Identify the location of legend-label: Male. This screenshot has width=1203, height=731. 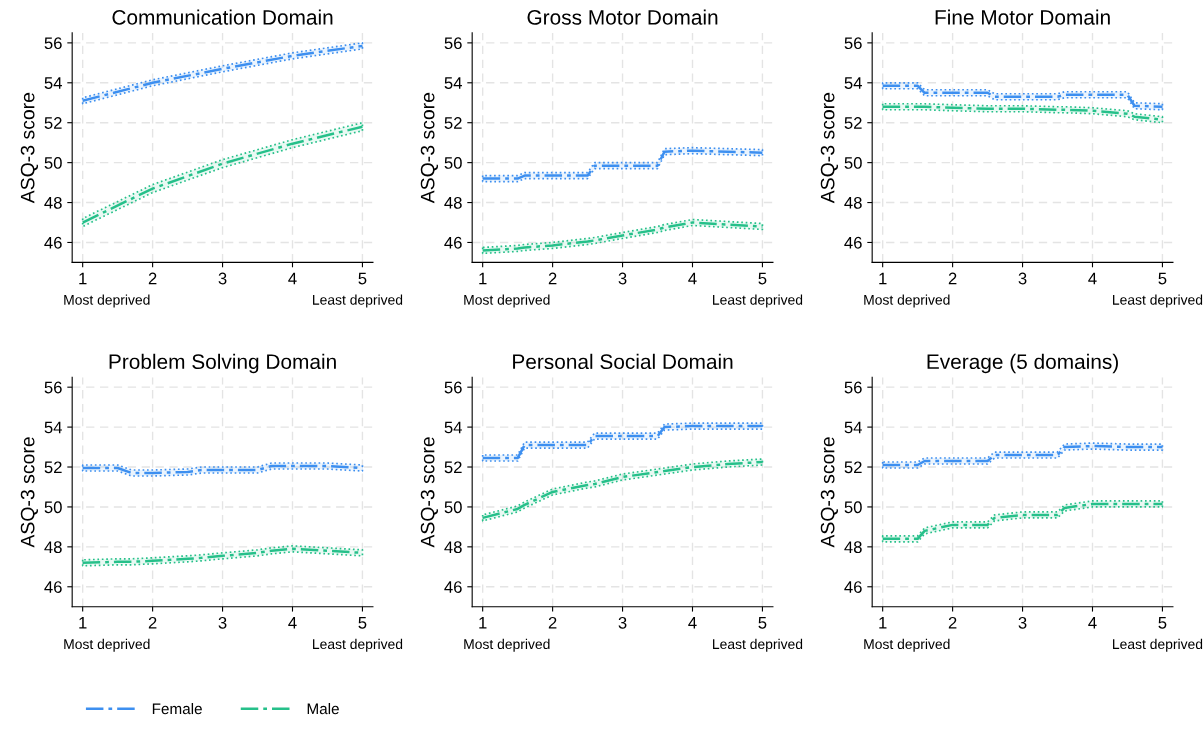
(323, 709).